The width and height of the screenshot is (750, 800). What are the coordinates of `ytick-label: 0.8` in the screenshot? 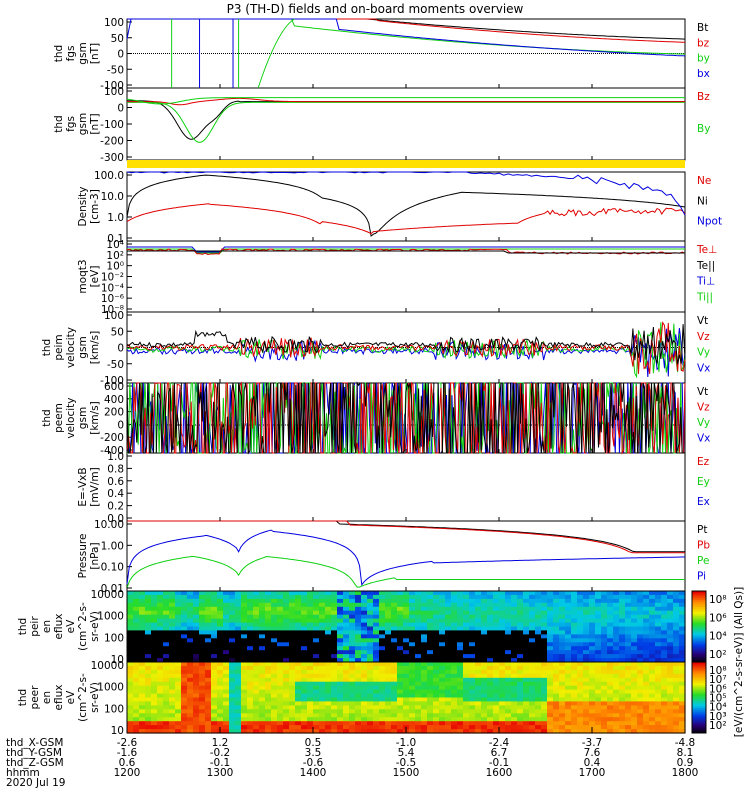 It's located at (115, 469).